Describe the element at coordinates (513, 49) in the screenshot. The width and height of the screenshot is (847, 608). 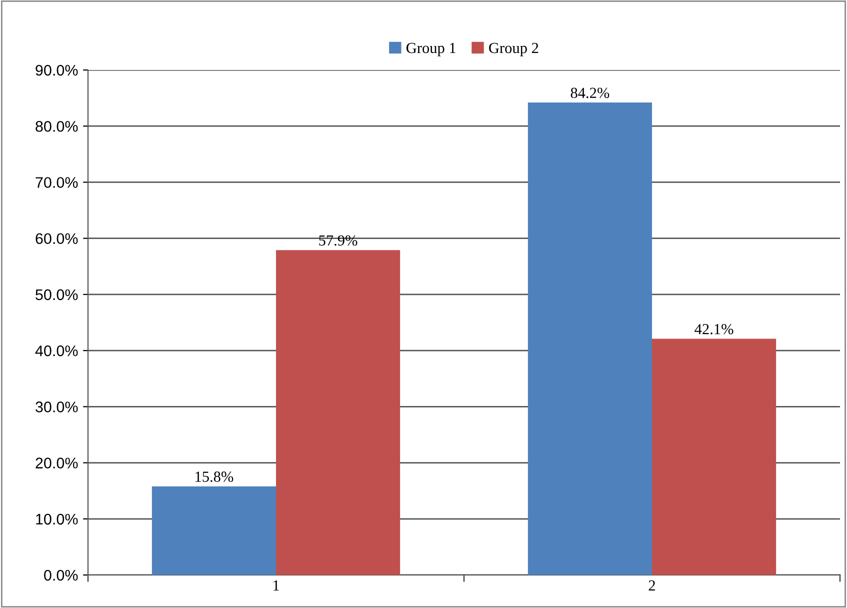
I see `legend-label: Group 2` at that location.